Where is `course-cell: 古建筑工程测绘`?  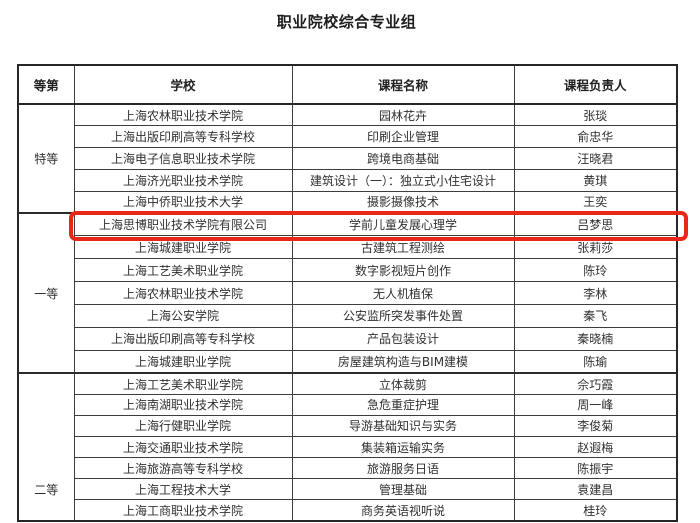
course-cell: 古建筑工程测绘 is located at coordinates (403, 247).